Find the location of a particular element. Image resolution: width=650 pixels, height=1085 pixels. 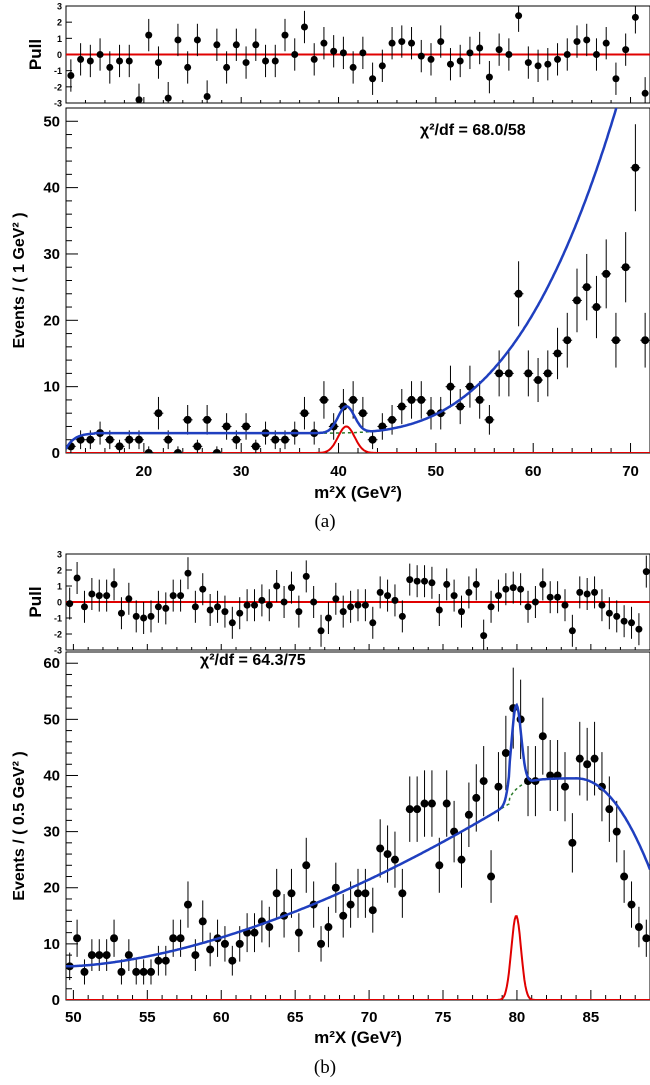

y-tick-label: 0 is located at coordinates (56, 453).